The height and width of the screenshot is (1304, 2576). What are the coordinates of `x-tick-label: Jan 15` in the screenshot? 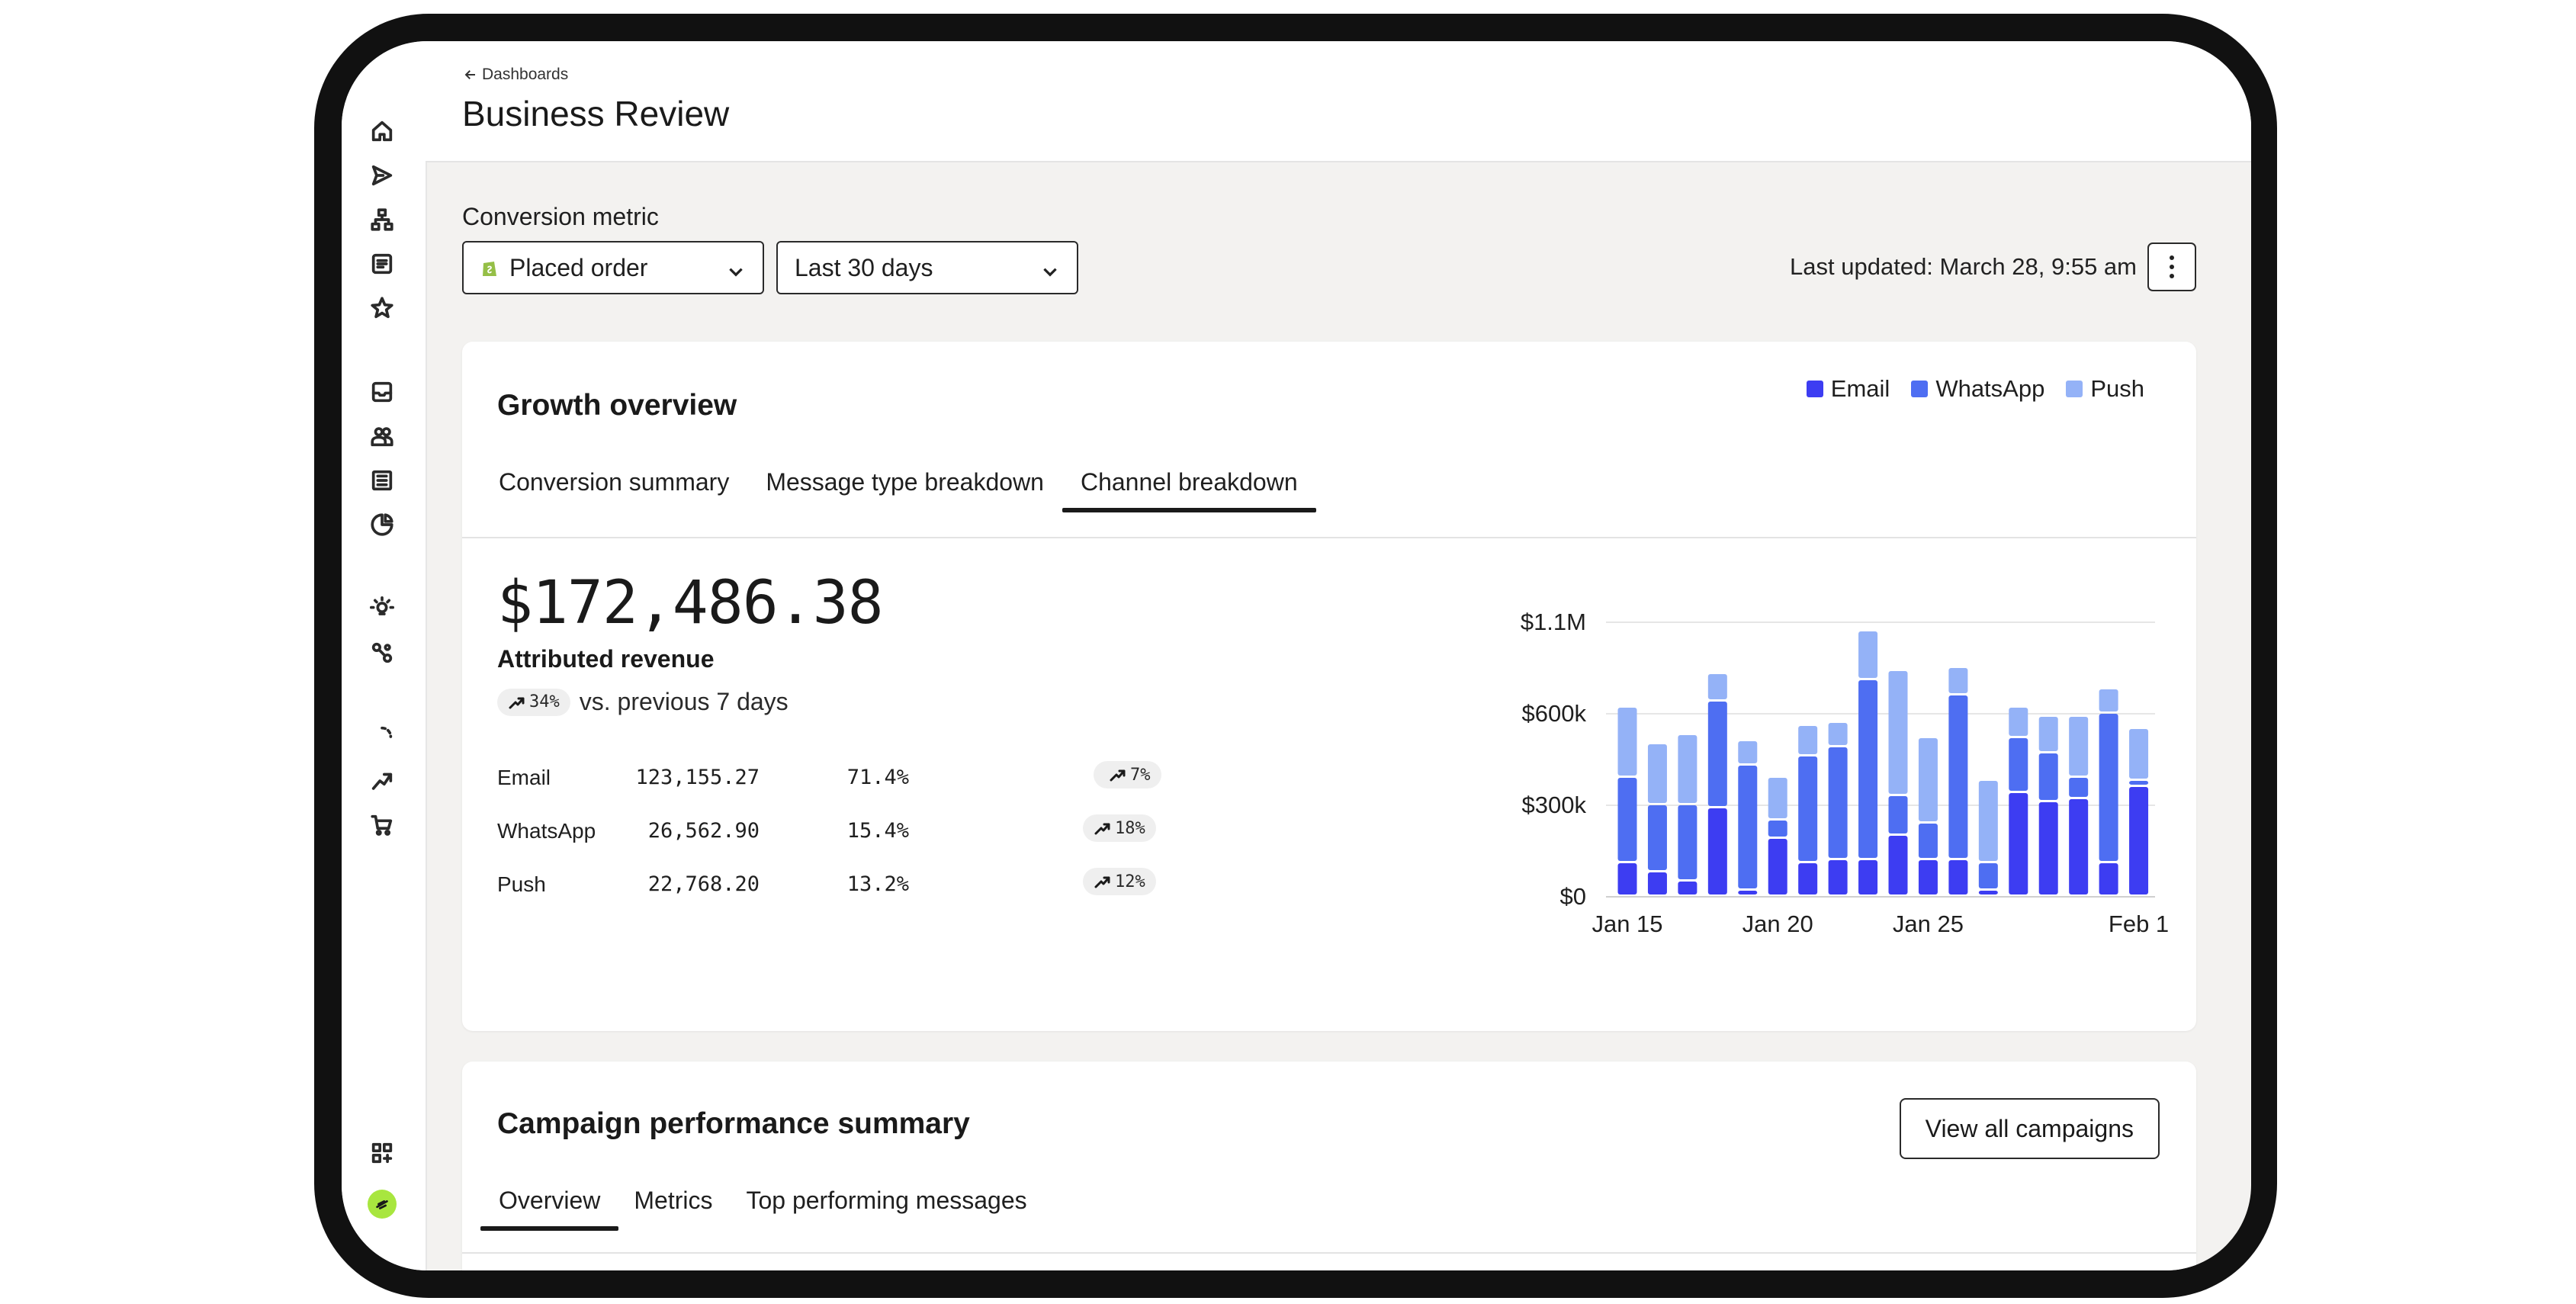 It's located at (1627, 924).